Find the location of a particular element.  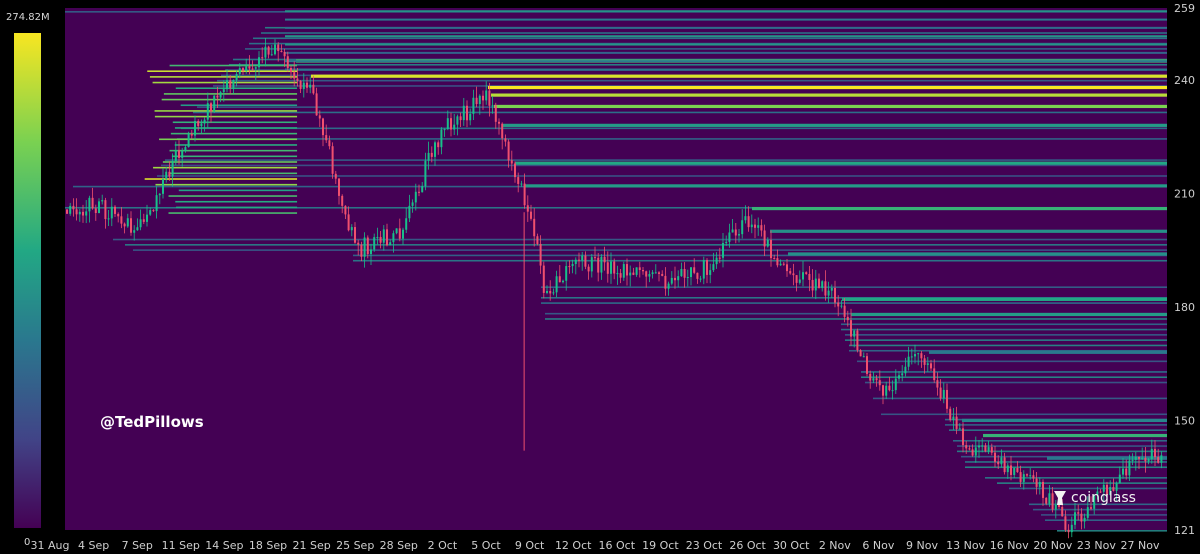

colorbar-max-label: 274.82M is located at coordinates (28, 17).